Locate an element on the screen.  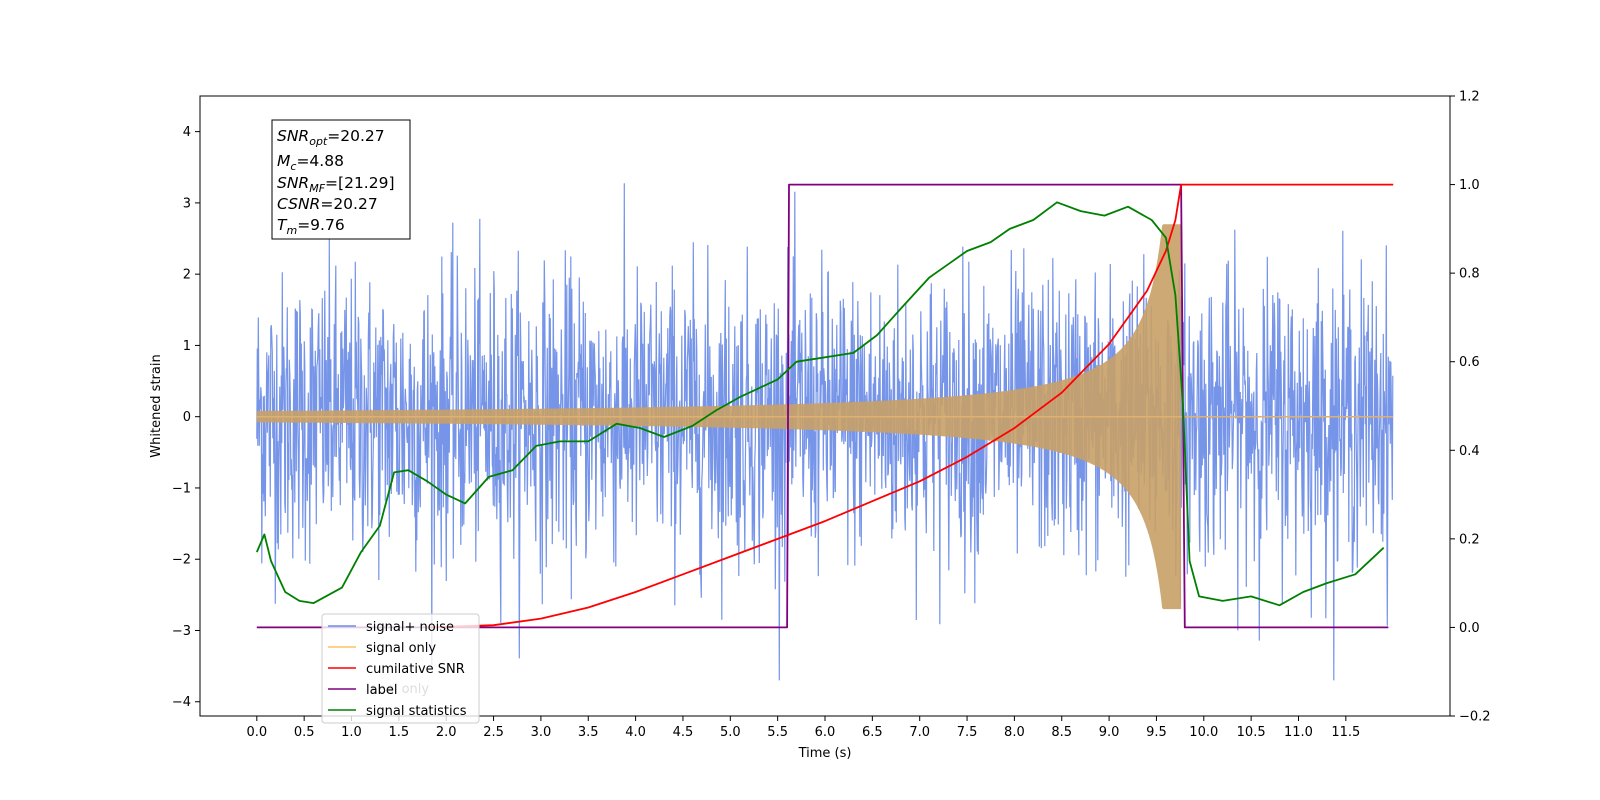
y2-tick-label: 1.0 is located at coordinates (1469, 185).